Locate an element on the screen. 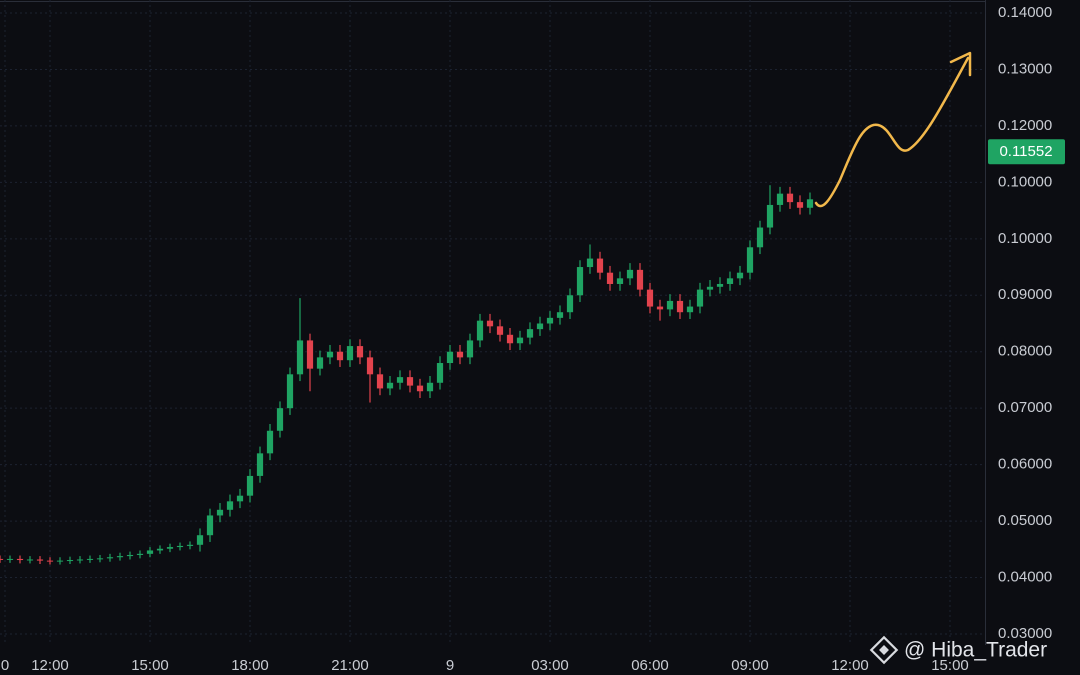 Image resolution: width=1080 pixels, height=675 pixels. y-tick-label: 0.03000 is located at coordinates (1025, 633).